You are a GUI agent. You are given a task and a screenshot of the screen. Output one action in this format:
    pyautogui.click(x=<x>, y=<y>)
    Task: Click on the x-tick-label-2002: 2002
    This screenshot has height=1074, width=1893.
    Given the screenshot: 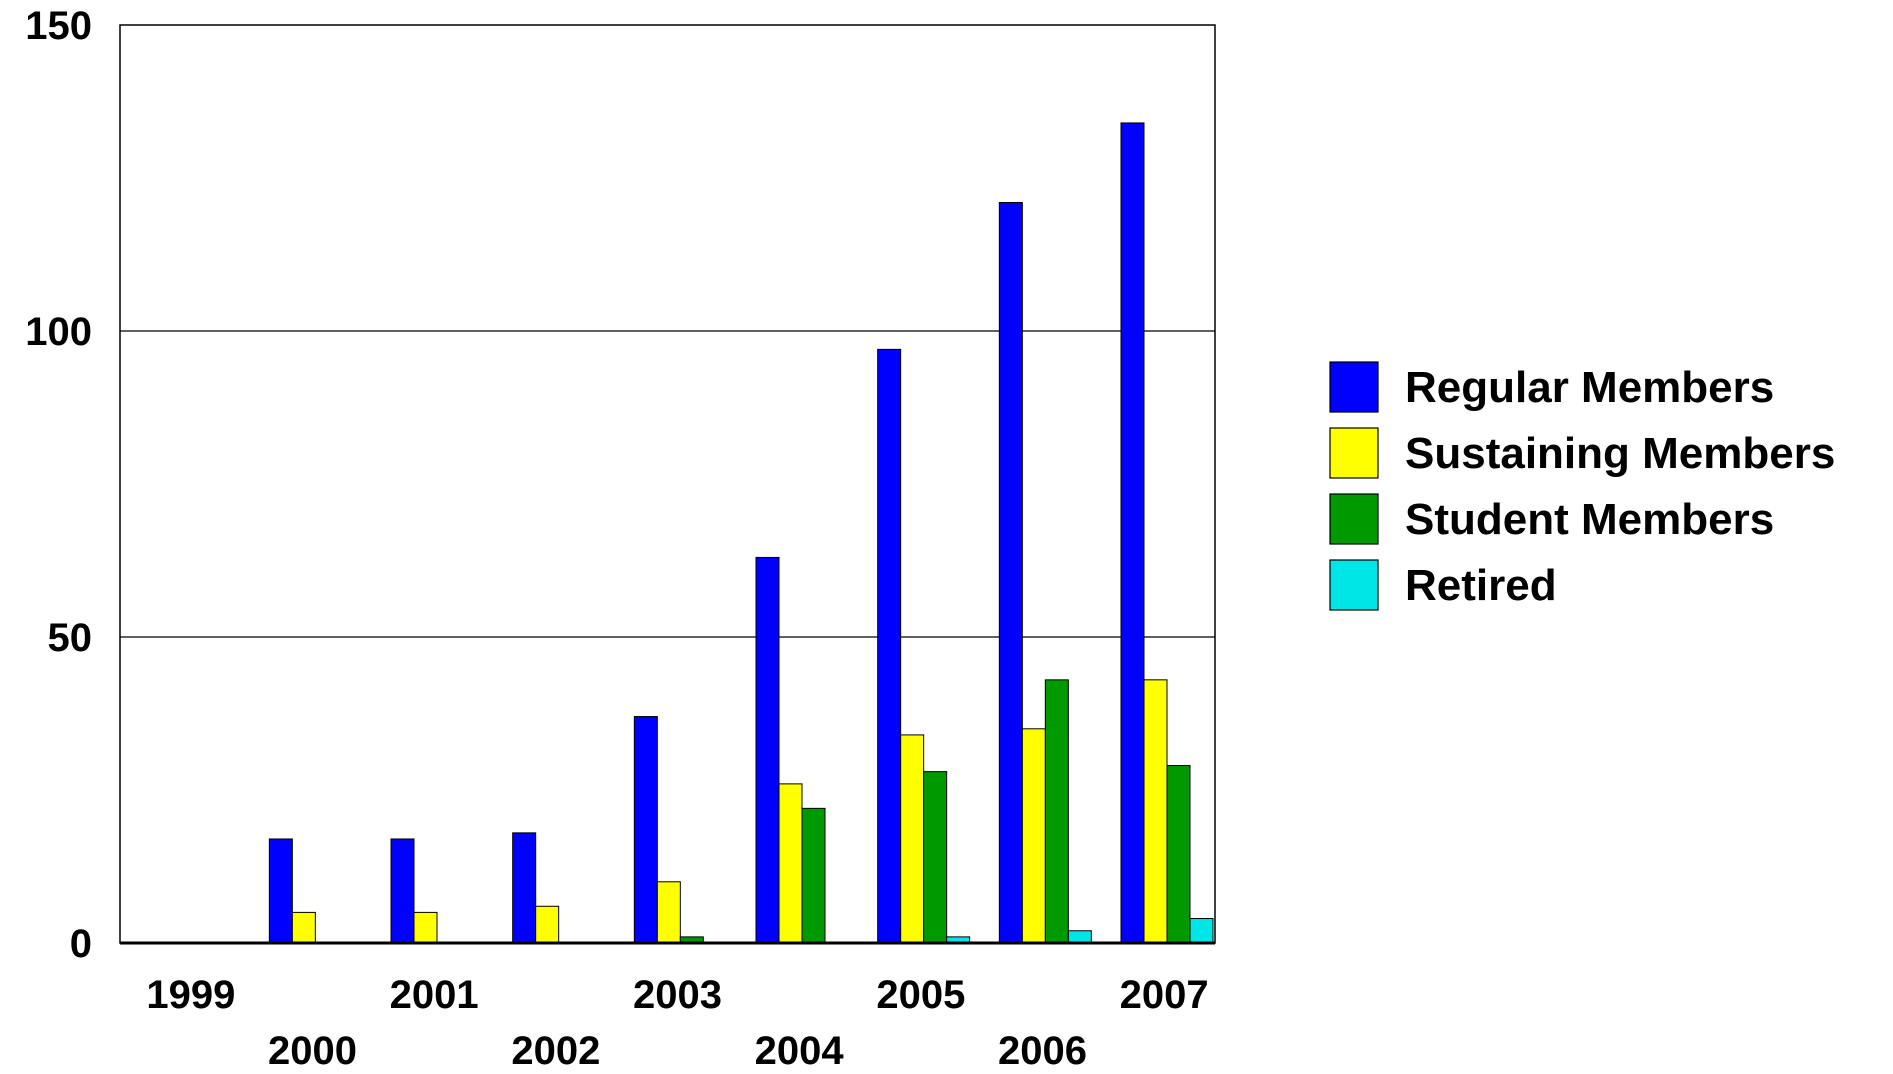 What is the action you would take?
    pyautogui.click(x=555, y=1051)
    